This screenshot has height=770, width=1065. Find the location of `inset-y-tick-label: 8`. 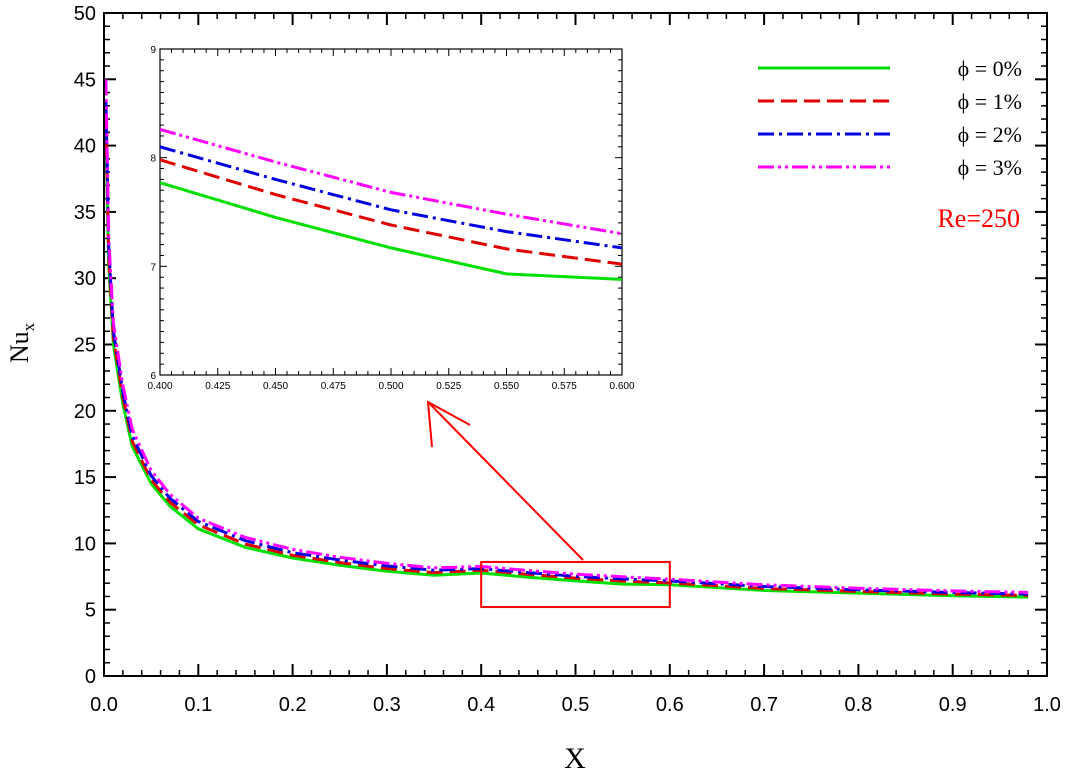

inset-y-tick-label: 8 is located at coordinates (153, 159).